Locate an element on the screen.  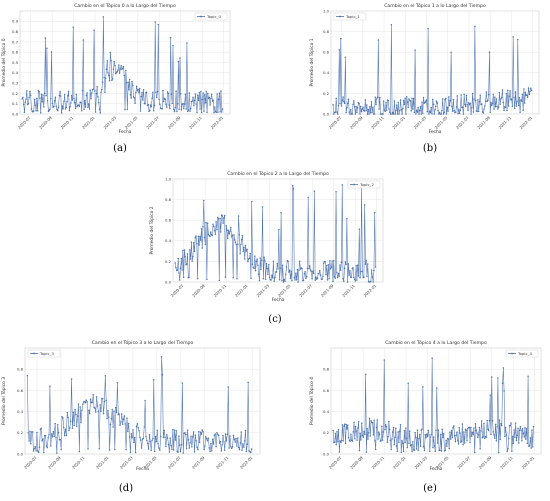
x-tick-label: 2022-01 is located at coordinates (528, 462).